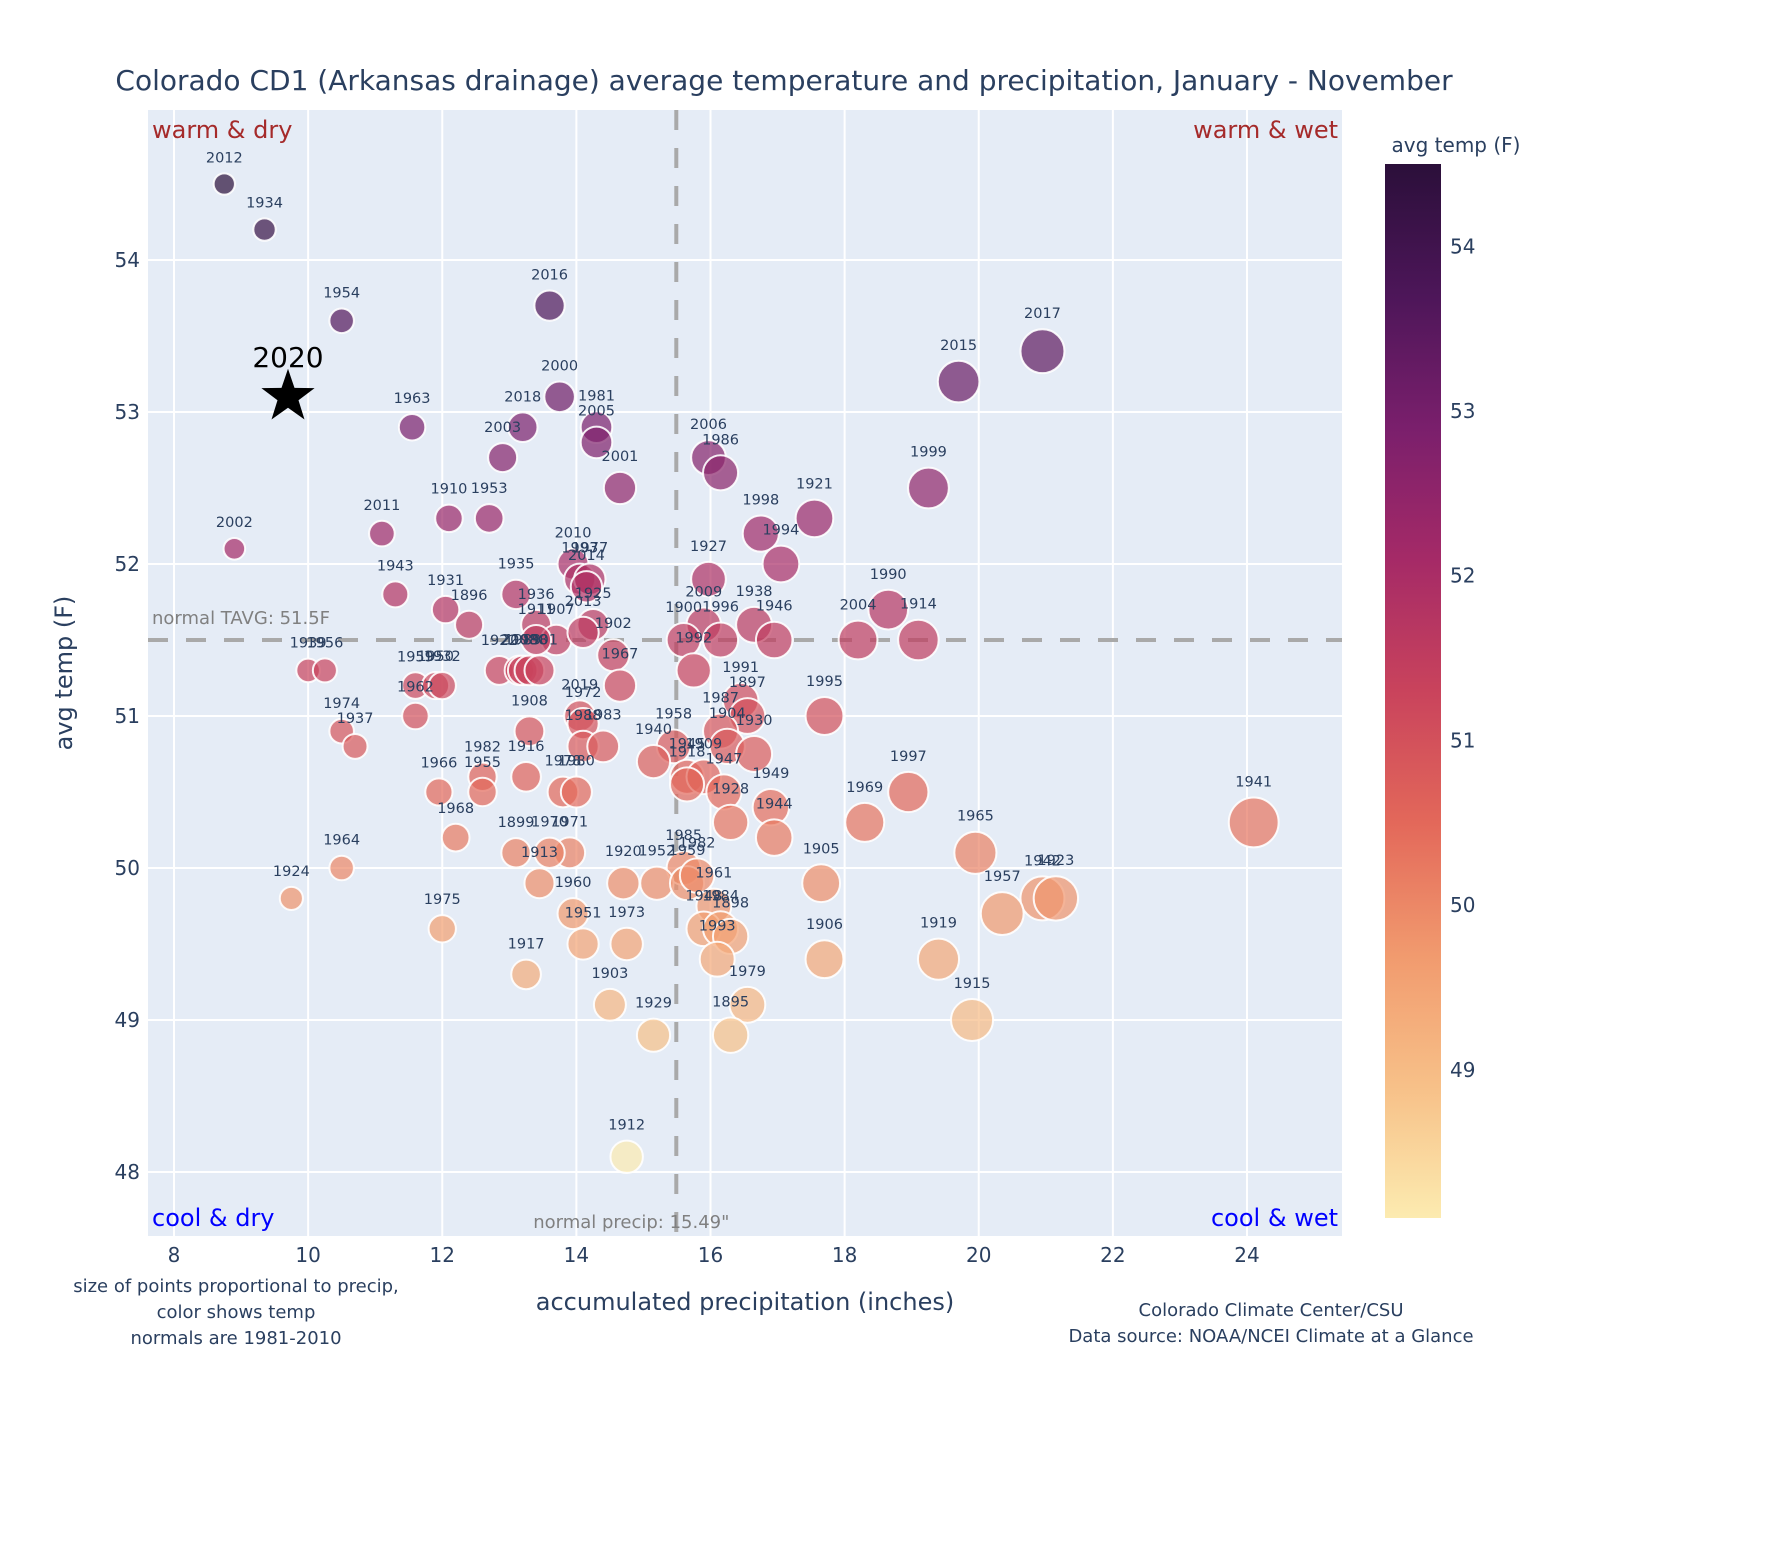 This screenshot has width=1772, height=1564. I want to click on point-label: 2000, so click(559, 367).